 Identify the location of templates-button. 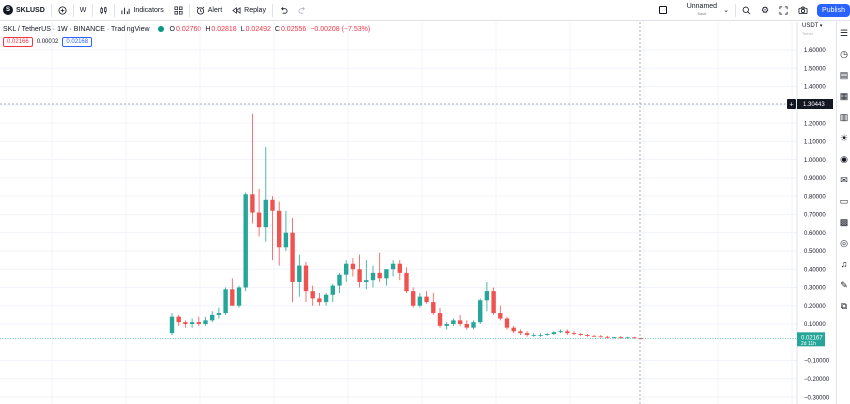
(178, 10).